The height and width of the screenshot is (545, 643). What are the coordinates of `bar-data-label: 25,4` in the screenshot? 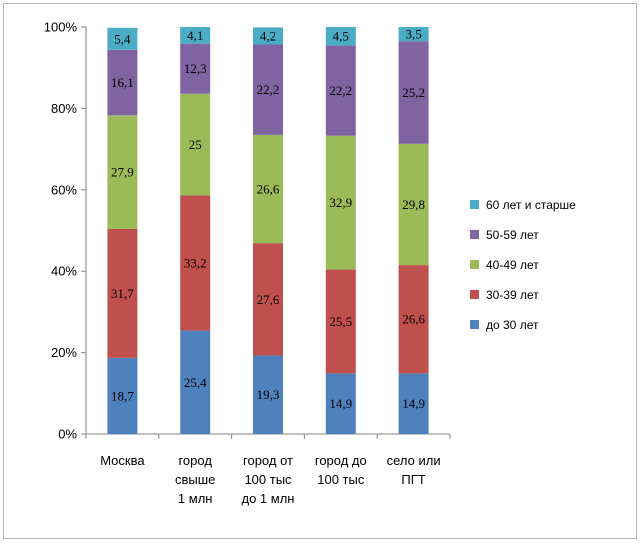 It's located at (195, 382).